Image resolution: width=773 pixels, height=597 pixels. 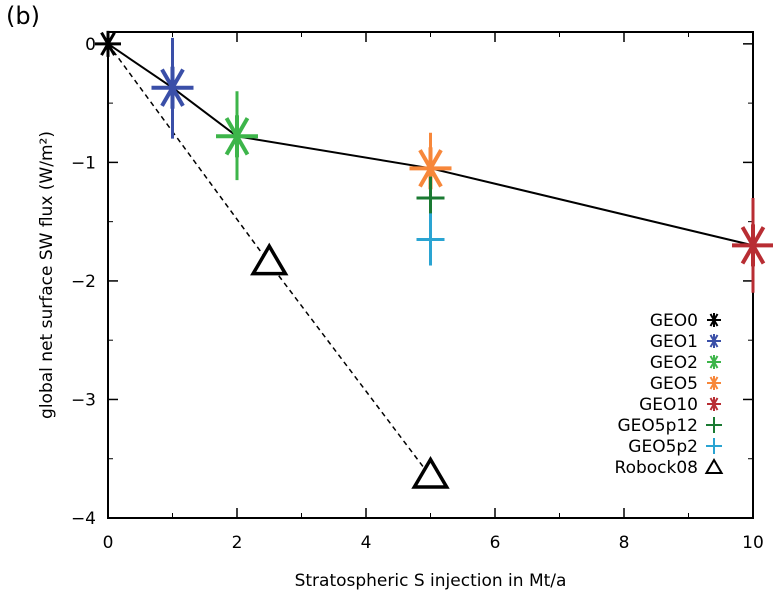 What do you see at coordinates (674, 342) in the screenshot?
I see `legend-label: GEO1` at bounding box center [674, 342].